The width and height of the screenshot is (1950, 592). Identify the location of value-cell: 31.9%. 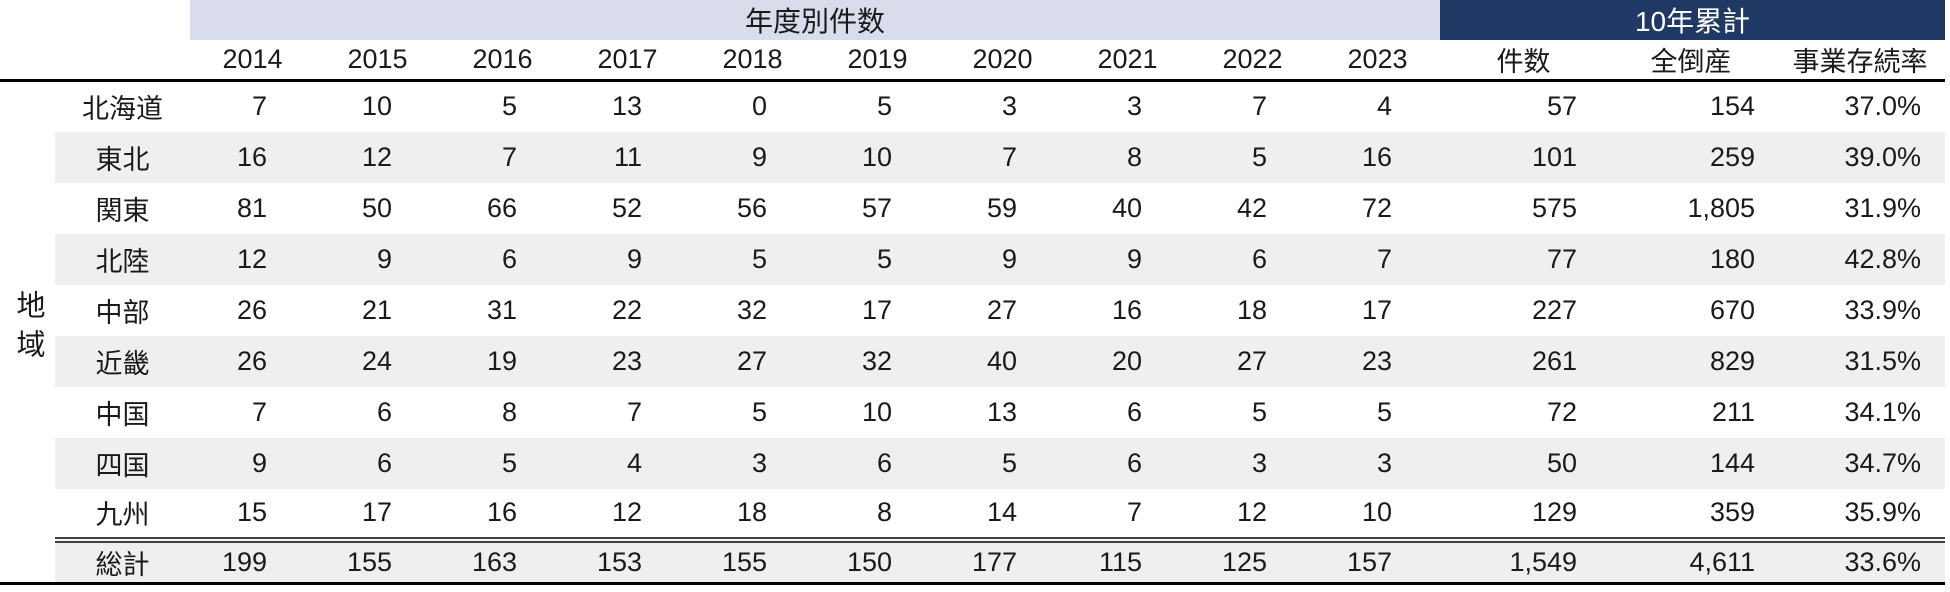
(1883, 207).